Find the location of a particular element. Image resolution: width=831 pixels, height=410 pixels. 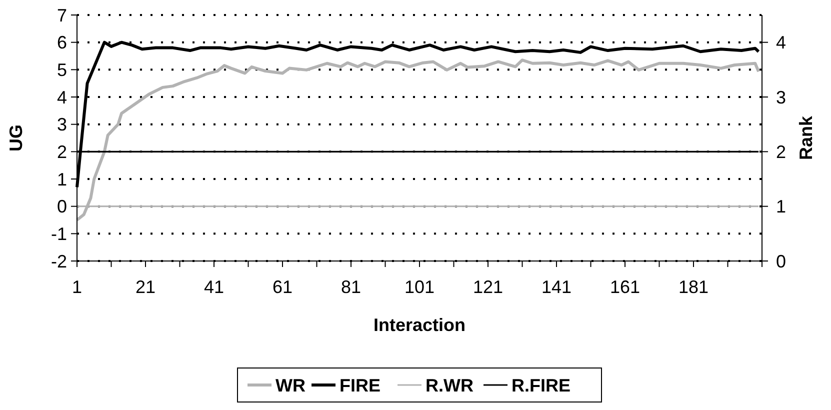

y-tick-label: -1 is located at coordinates (58, 234).